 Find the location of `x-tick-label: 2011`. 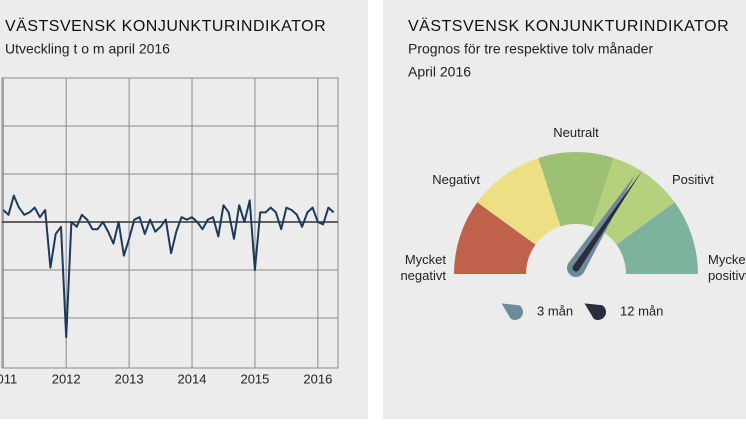

x-tick-label: 2011 is located at coordinates (8, 378).